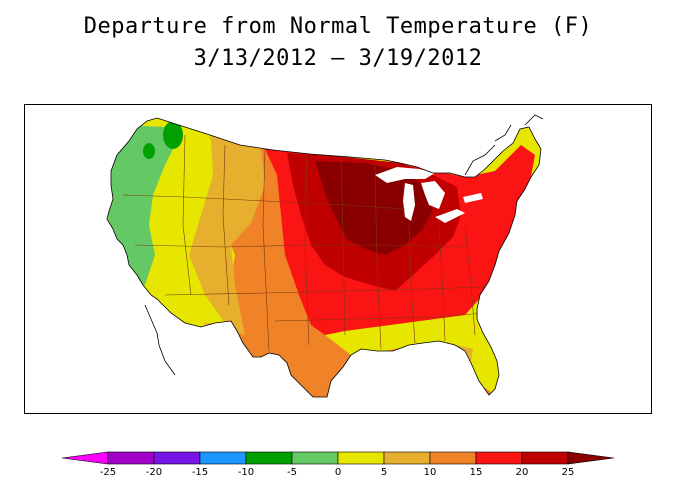 The image size is (676, 484). What do you see at coordinates (338, 58) in the screenshot?
I see `map-date-range: 3/13/2012 – 3/19/2012` at bounding box center [338, 58].